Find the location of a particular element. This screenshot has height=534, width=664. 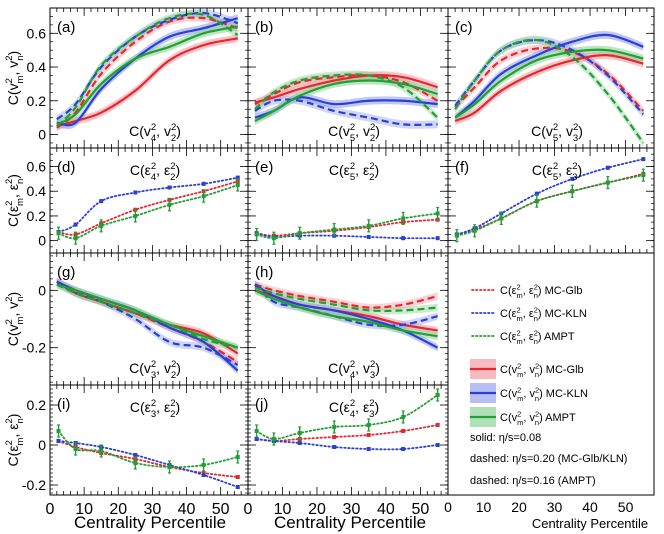

y-axis-title: C(v2m​, v2n​) is located at coordinates (15, 319).